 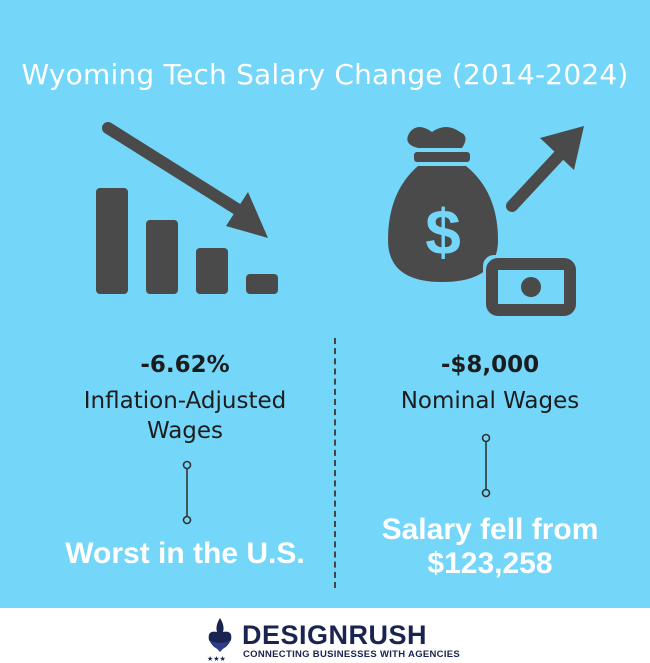 What do you see at coordinates (335, 635) in the screenshot?
I see `brand-name: DESIGNRUSH` at bounding box center [335, 635].